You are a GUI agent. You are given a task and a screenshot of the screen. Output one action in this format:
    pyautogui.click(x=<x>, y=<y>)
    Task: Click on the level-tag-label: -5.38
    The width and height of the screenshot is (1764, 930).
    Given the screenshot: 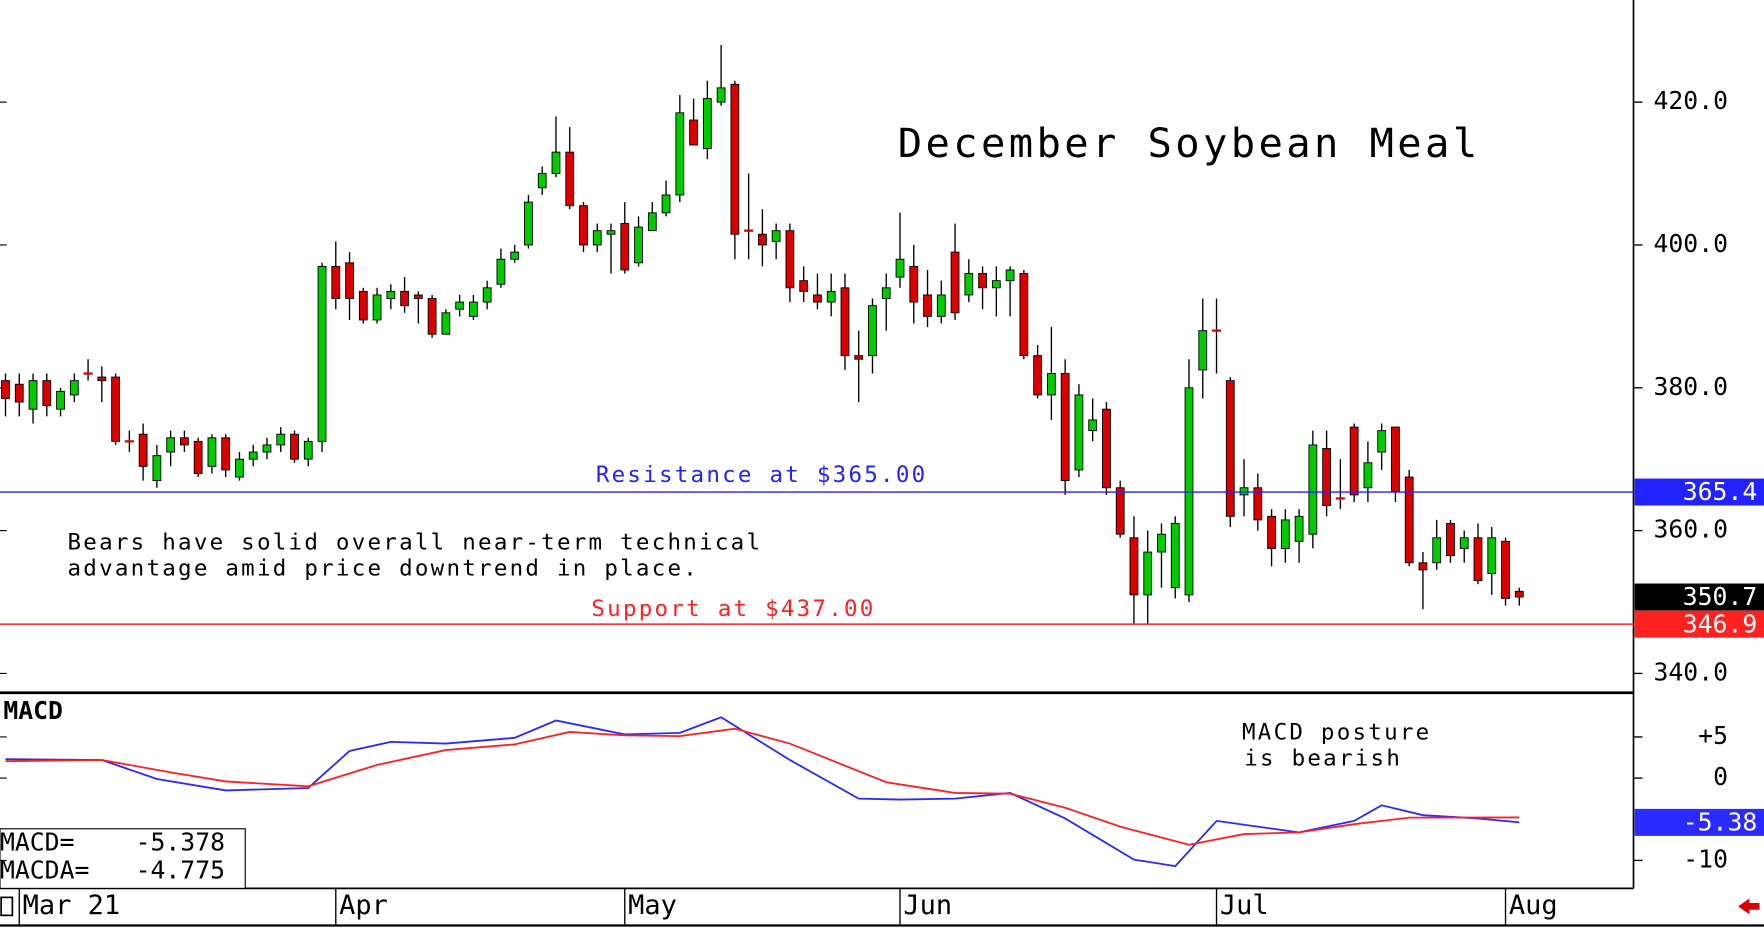 What is the action you would take?
    pyautogui.click(x=1720, y=822)
    